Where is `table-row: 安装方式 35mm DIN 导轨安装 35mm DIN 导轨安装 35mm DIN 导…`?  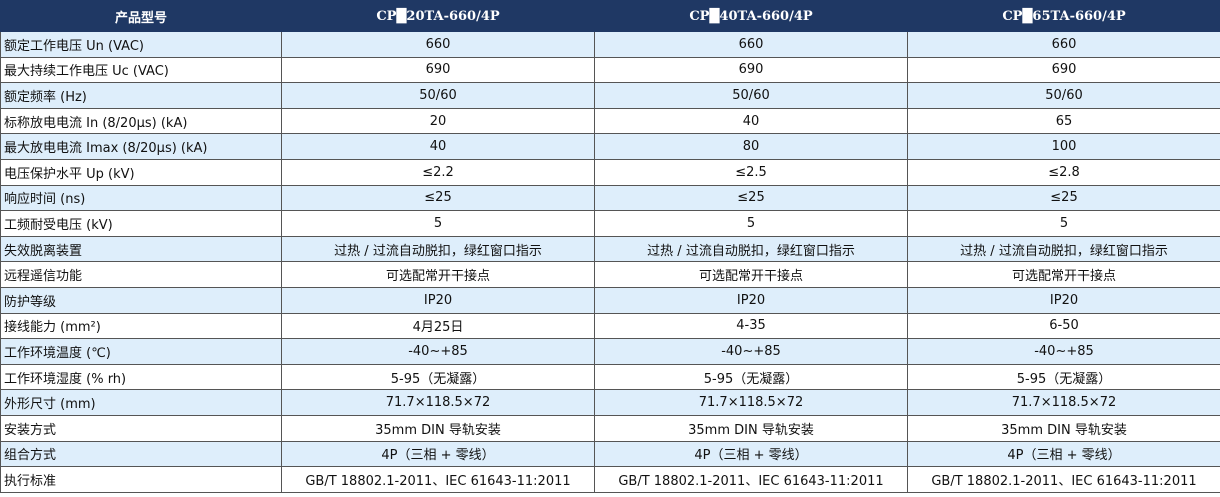 table-row: 安装方式 35mm DIN 导轨安装 35mm DIN 导轨安装 35mm DIN 导… is located at coordinates (610, 428).